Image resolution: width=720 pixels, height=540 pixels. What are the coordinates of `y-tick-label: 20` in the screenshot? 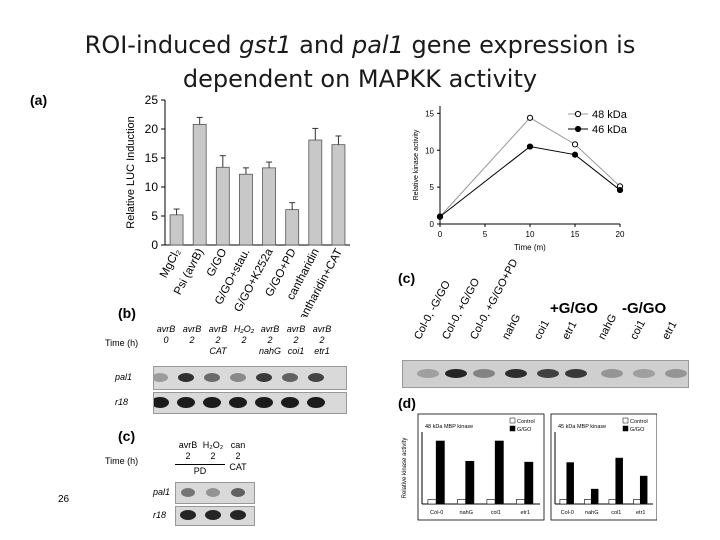 It's located at (152, 129).